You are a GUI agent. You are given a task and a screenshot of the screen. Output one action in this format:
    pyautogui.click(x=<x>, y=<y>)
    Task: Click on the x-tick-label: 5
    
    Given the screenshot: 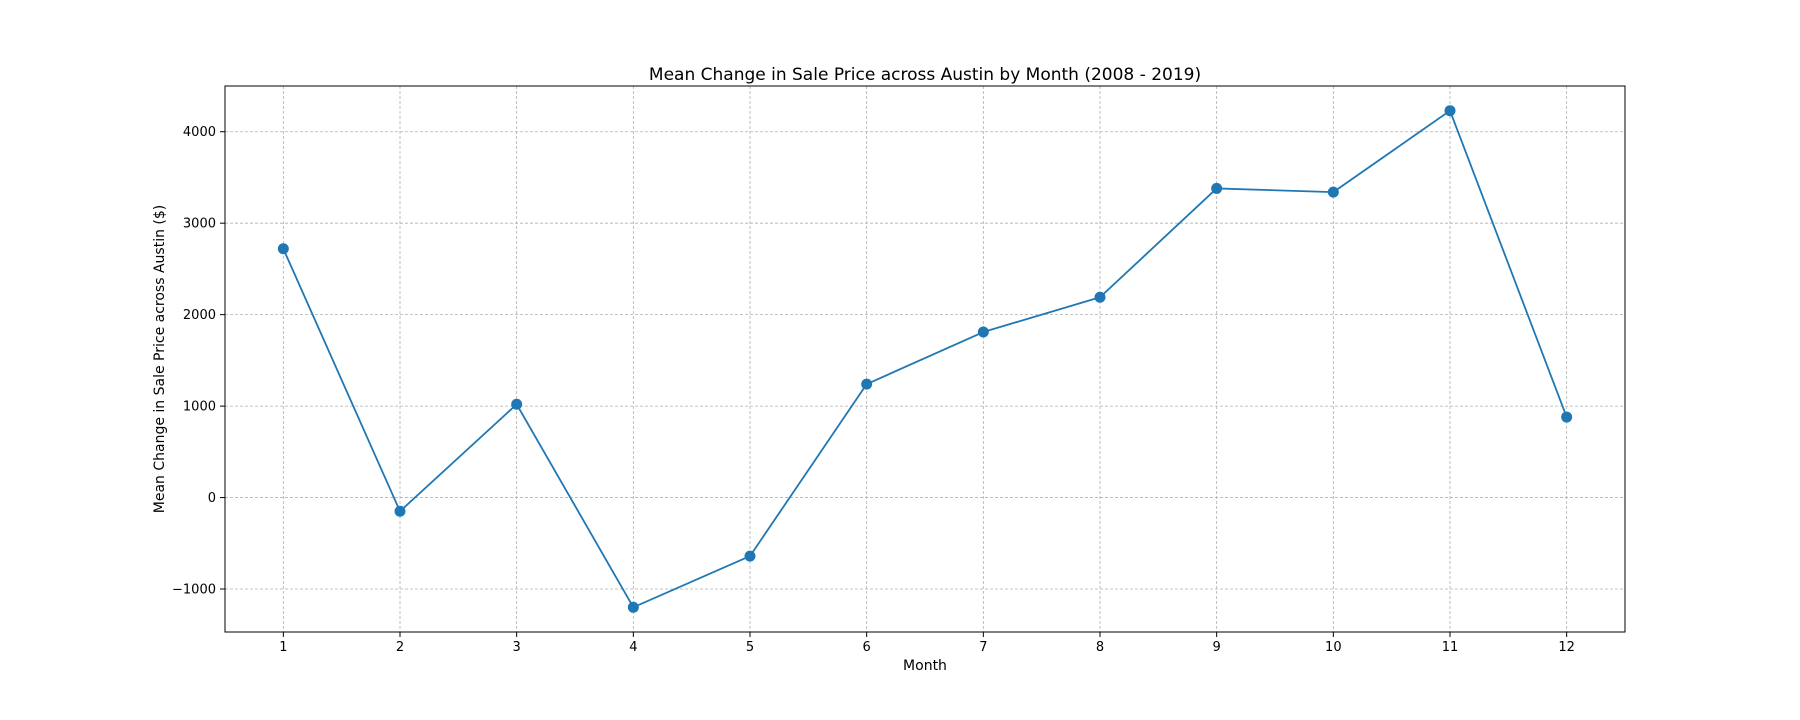 What is the action you would take?
    pyautogui.click(x=750, y=647)
    